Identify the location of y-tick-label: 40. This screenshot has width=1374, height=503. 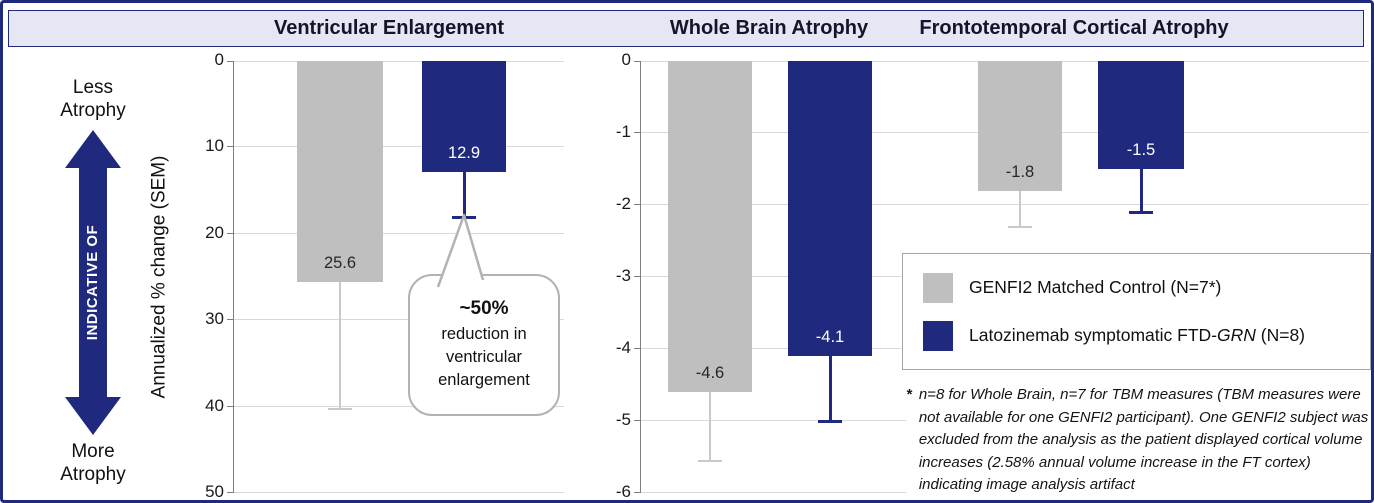
(214, 405).